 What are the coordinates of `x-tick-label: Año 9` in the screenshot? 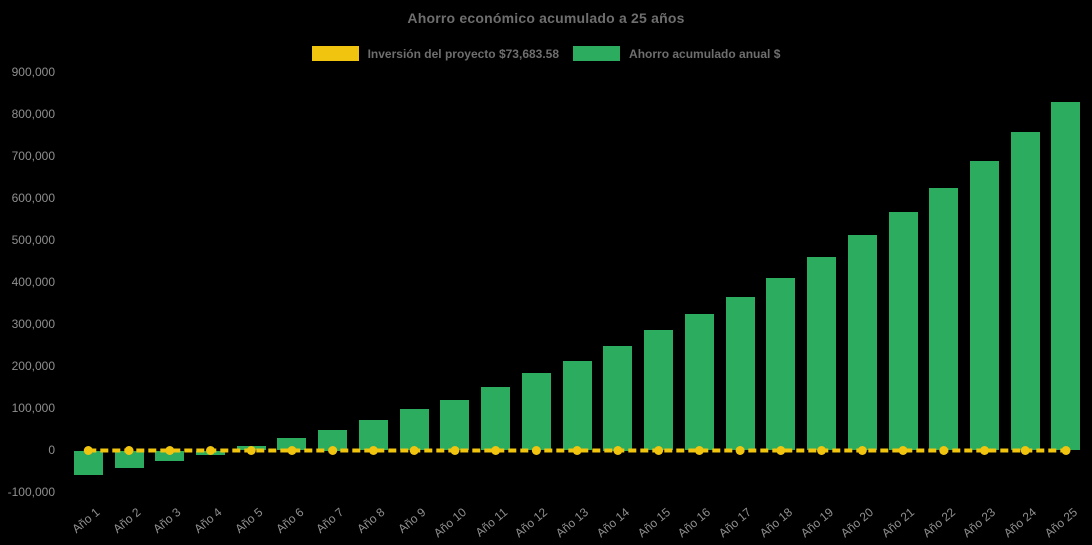 It's located at (412, 520).